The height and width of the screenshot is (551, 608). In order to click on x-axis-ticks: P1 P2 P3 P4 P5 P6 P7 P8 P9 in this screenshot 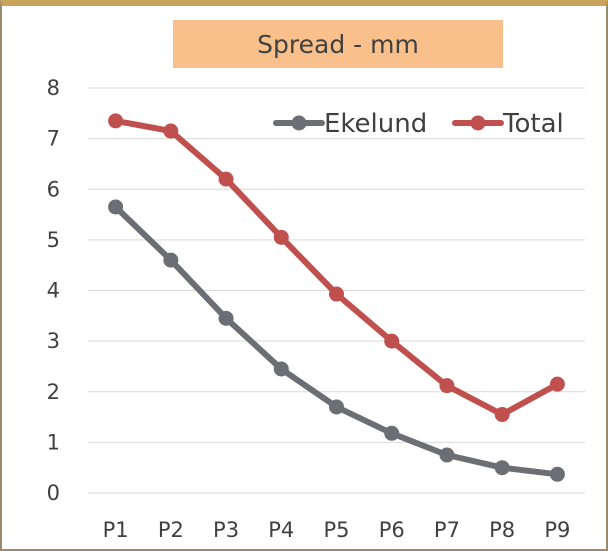, I will do `click(337, 530)`.